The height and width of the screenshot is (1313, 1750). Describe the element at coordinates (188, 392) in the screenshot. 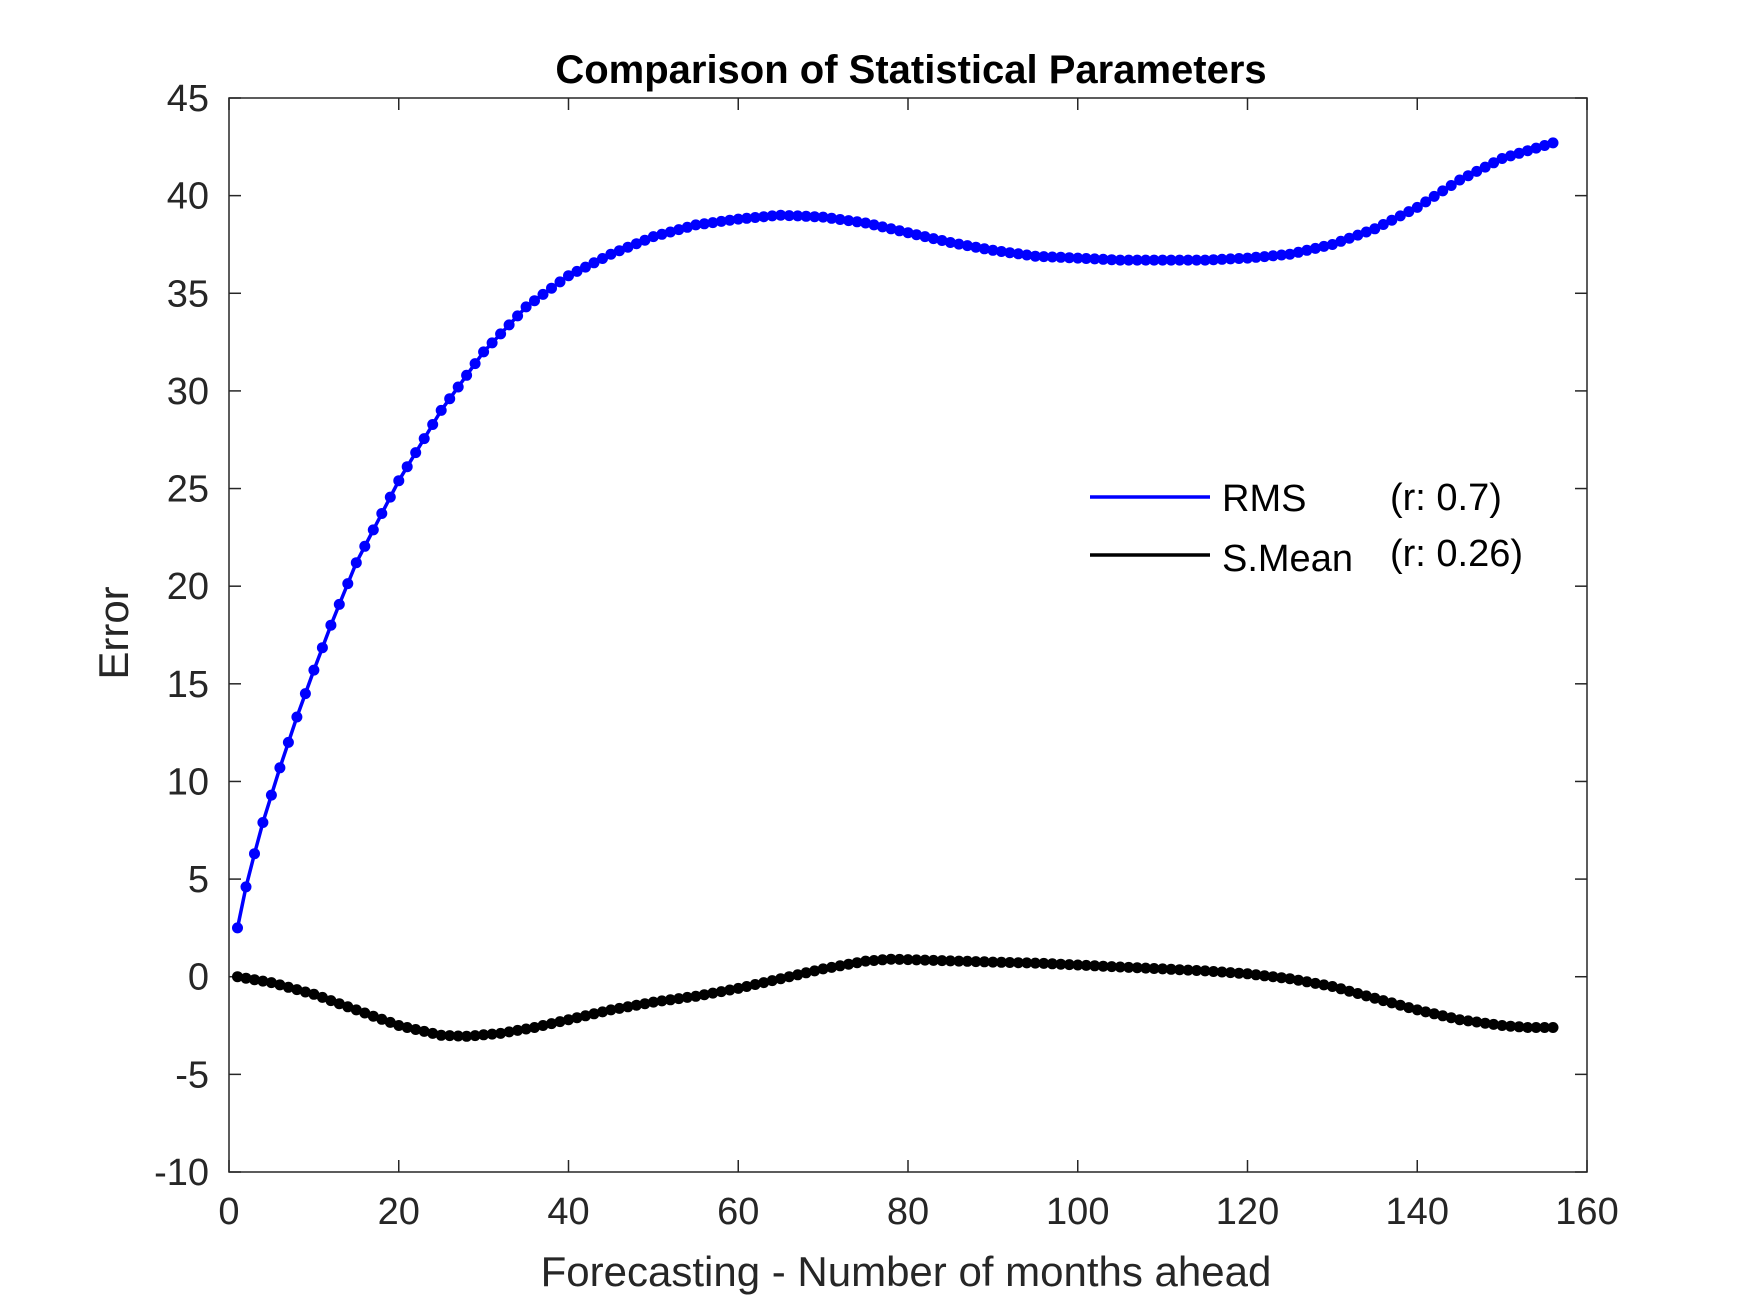

I see `y-tick-label: 30` at that location.